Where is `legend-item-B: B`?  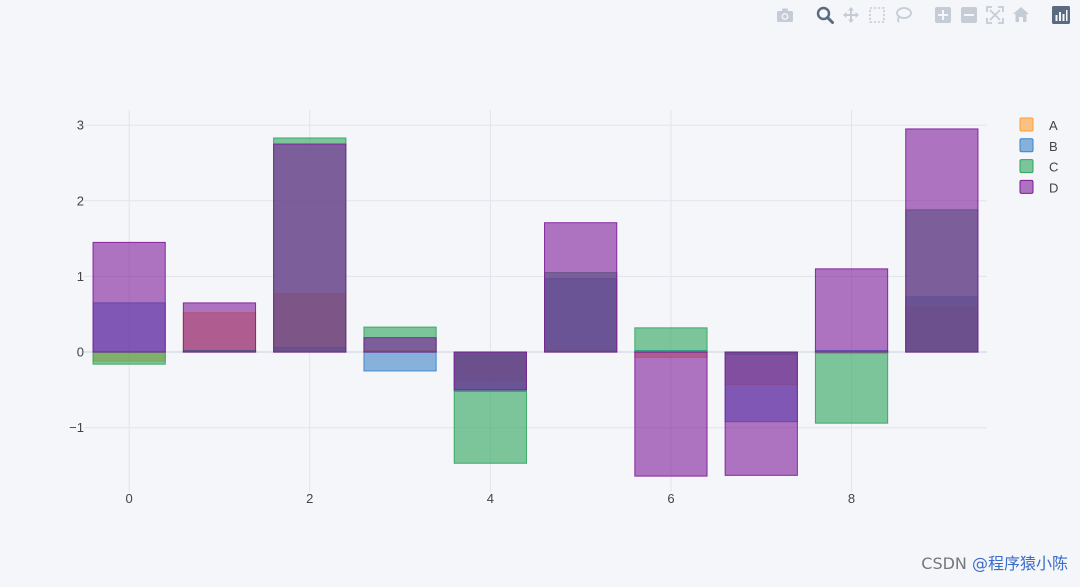 legend-item-B: B is located at coordinates (1038, 146).